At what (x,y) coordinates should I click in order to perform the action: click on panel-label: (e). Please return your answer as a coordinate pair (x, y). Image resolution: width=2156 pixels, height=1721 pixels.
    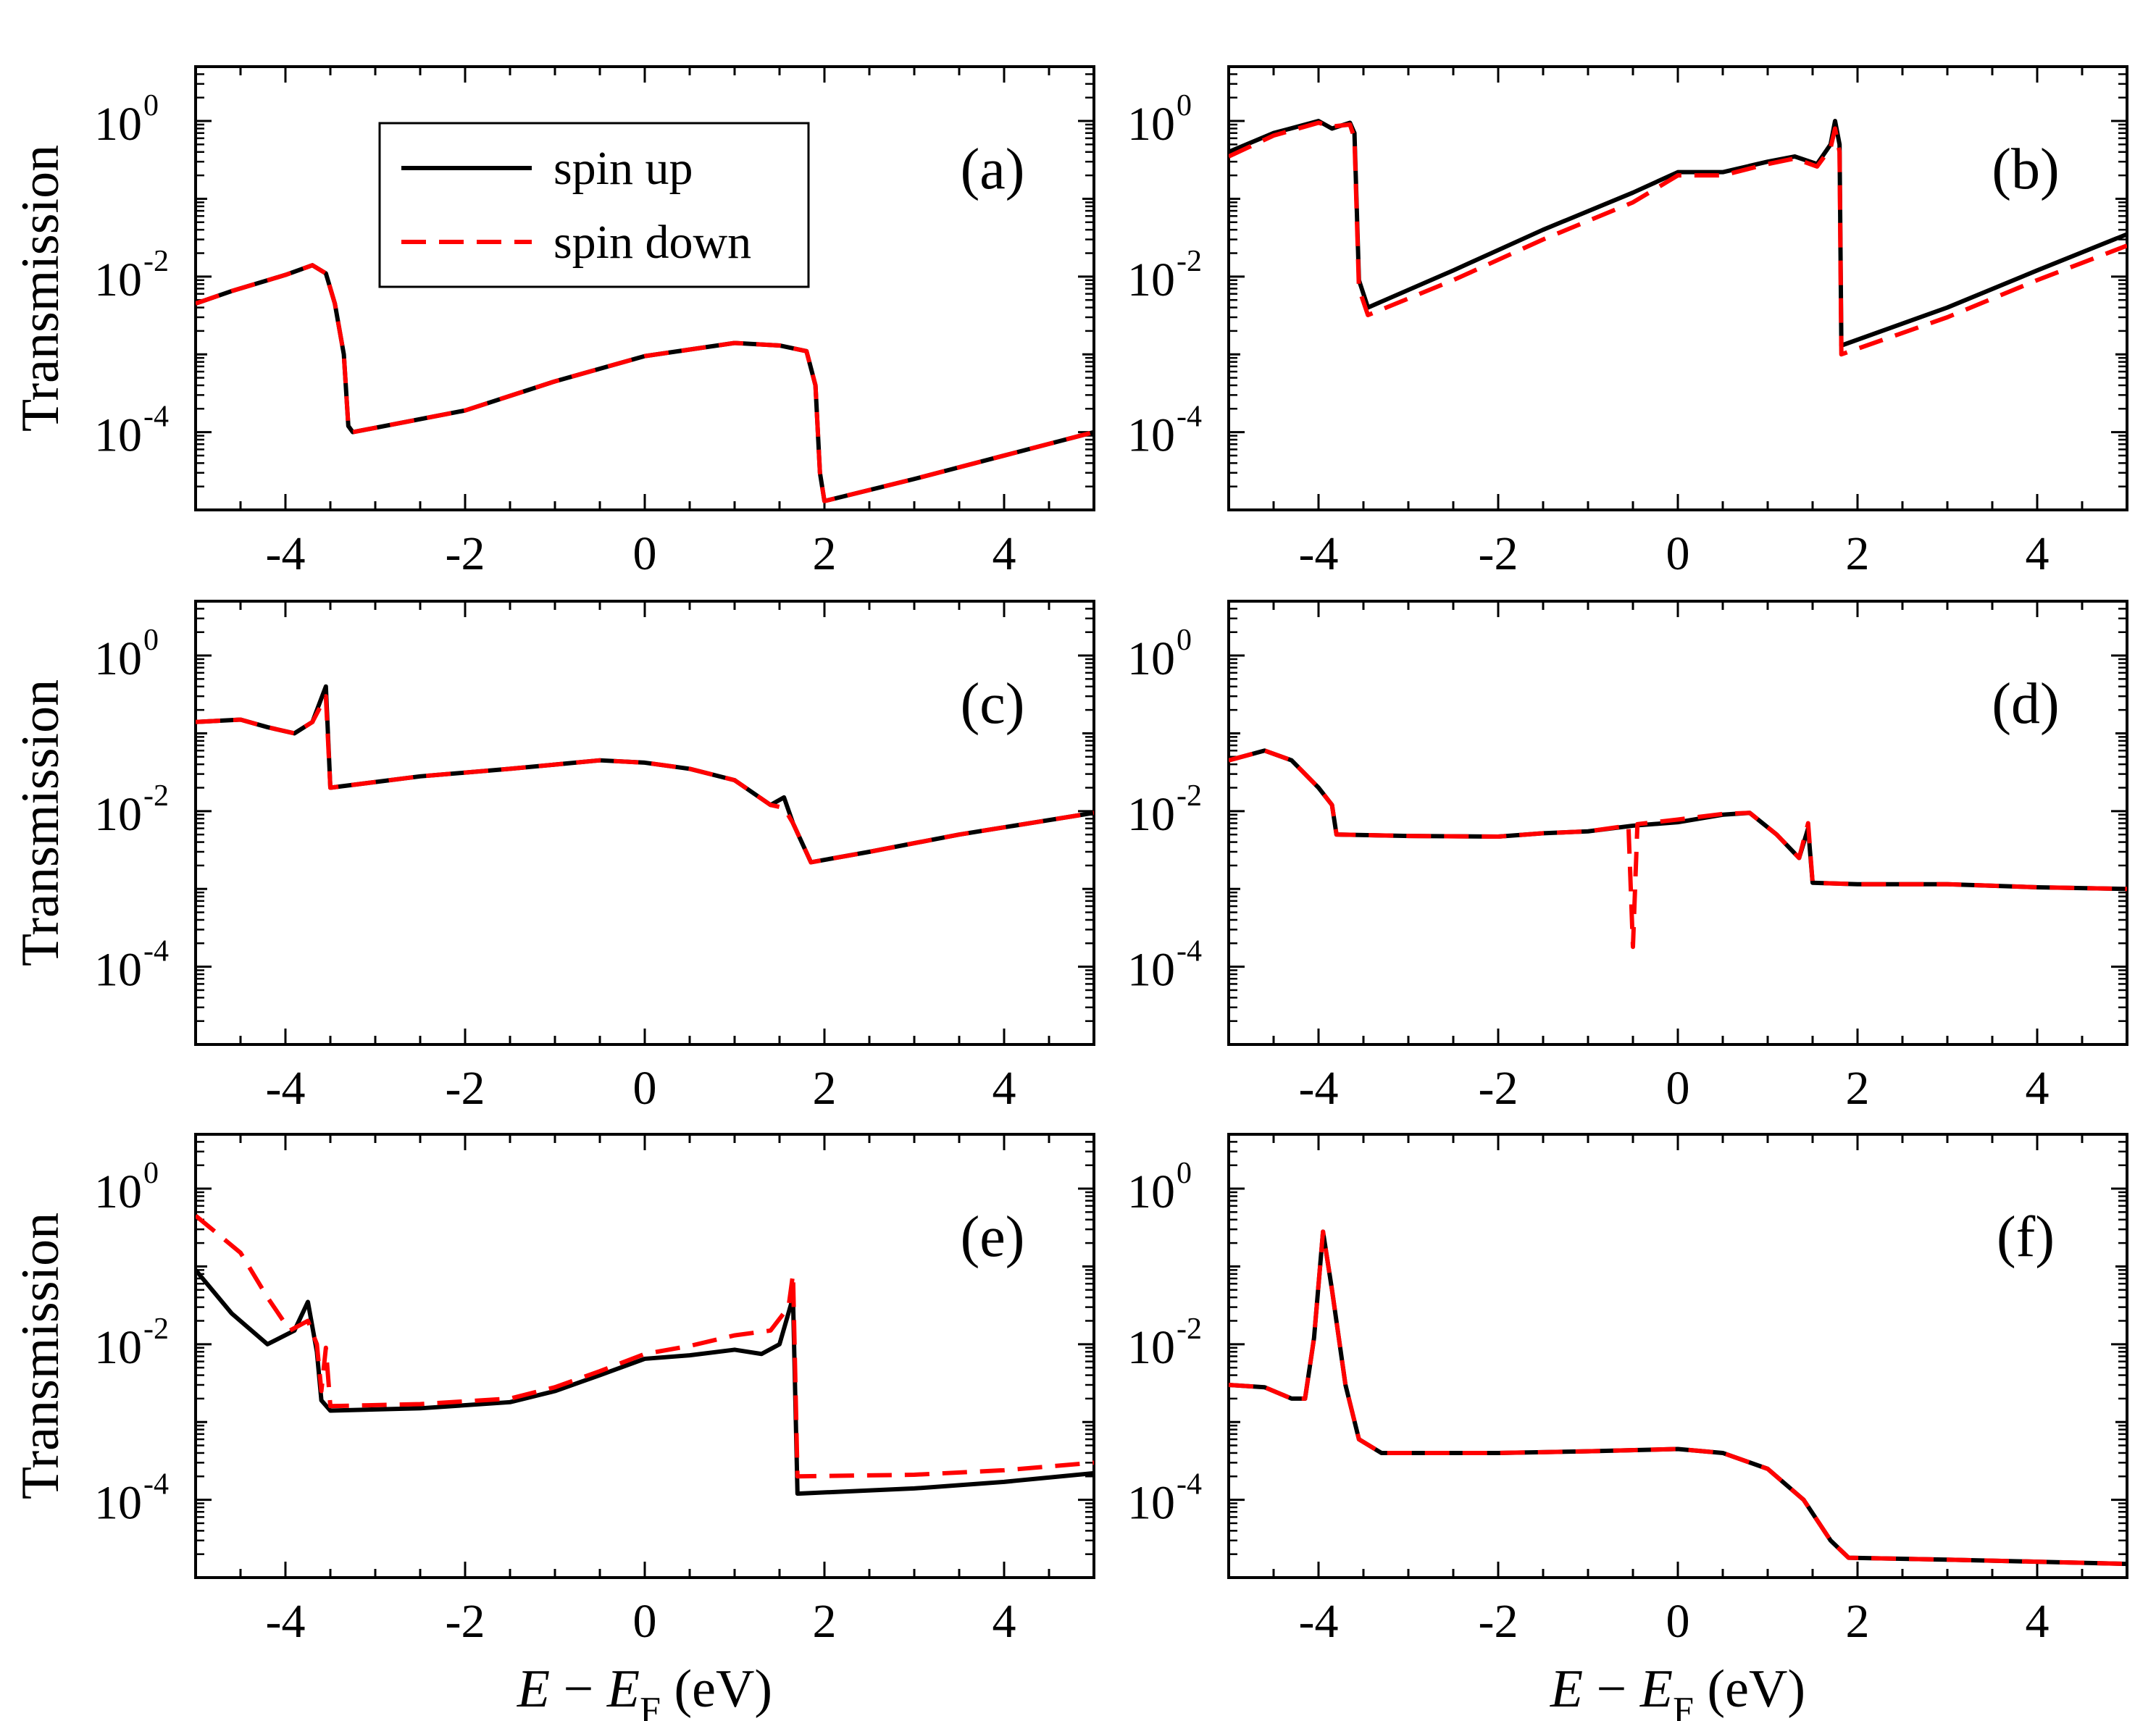
    Looking at the image, I should click on (993, 1237).